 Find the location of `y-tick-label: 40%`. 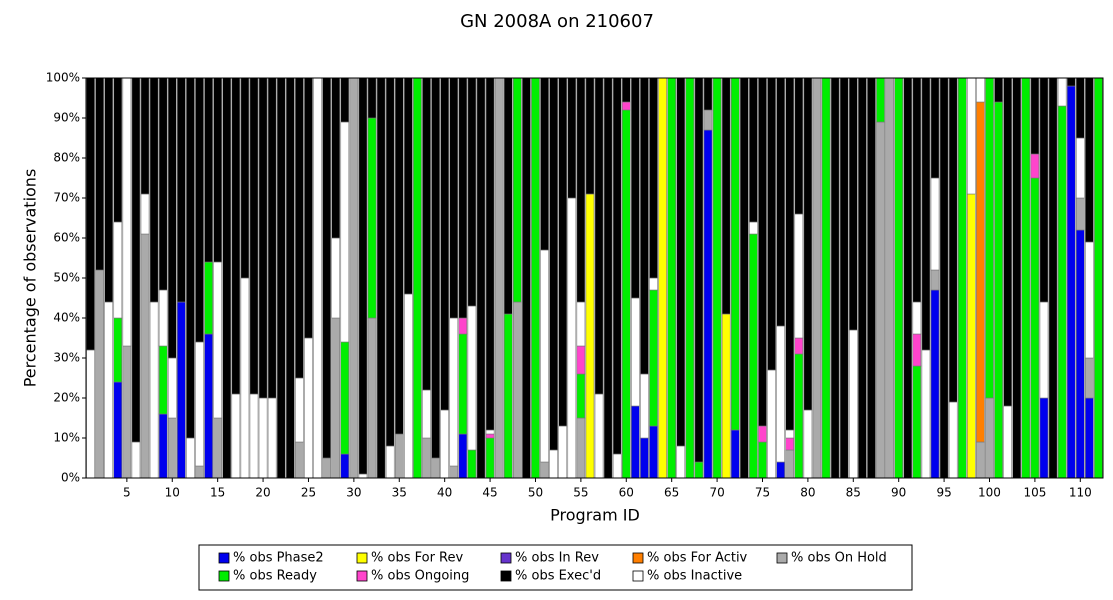

y-tick-label: 40% is located at coordinates (66, 318).